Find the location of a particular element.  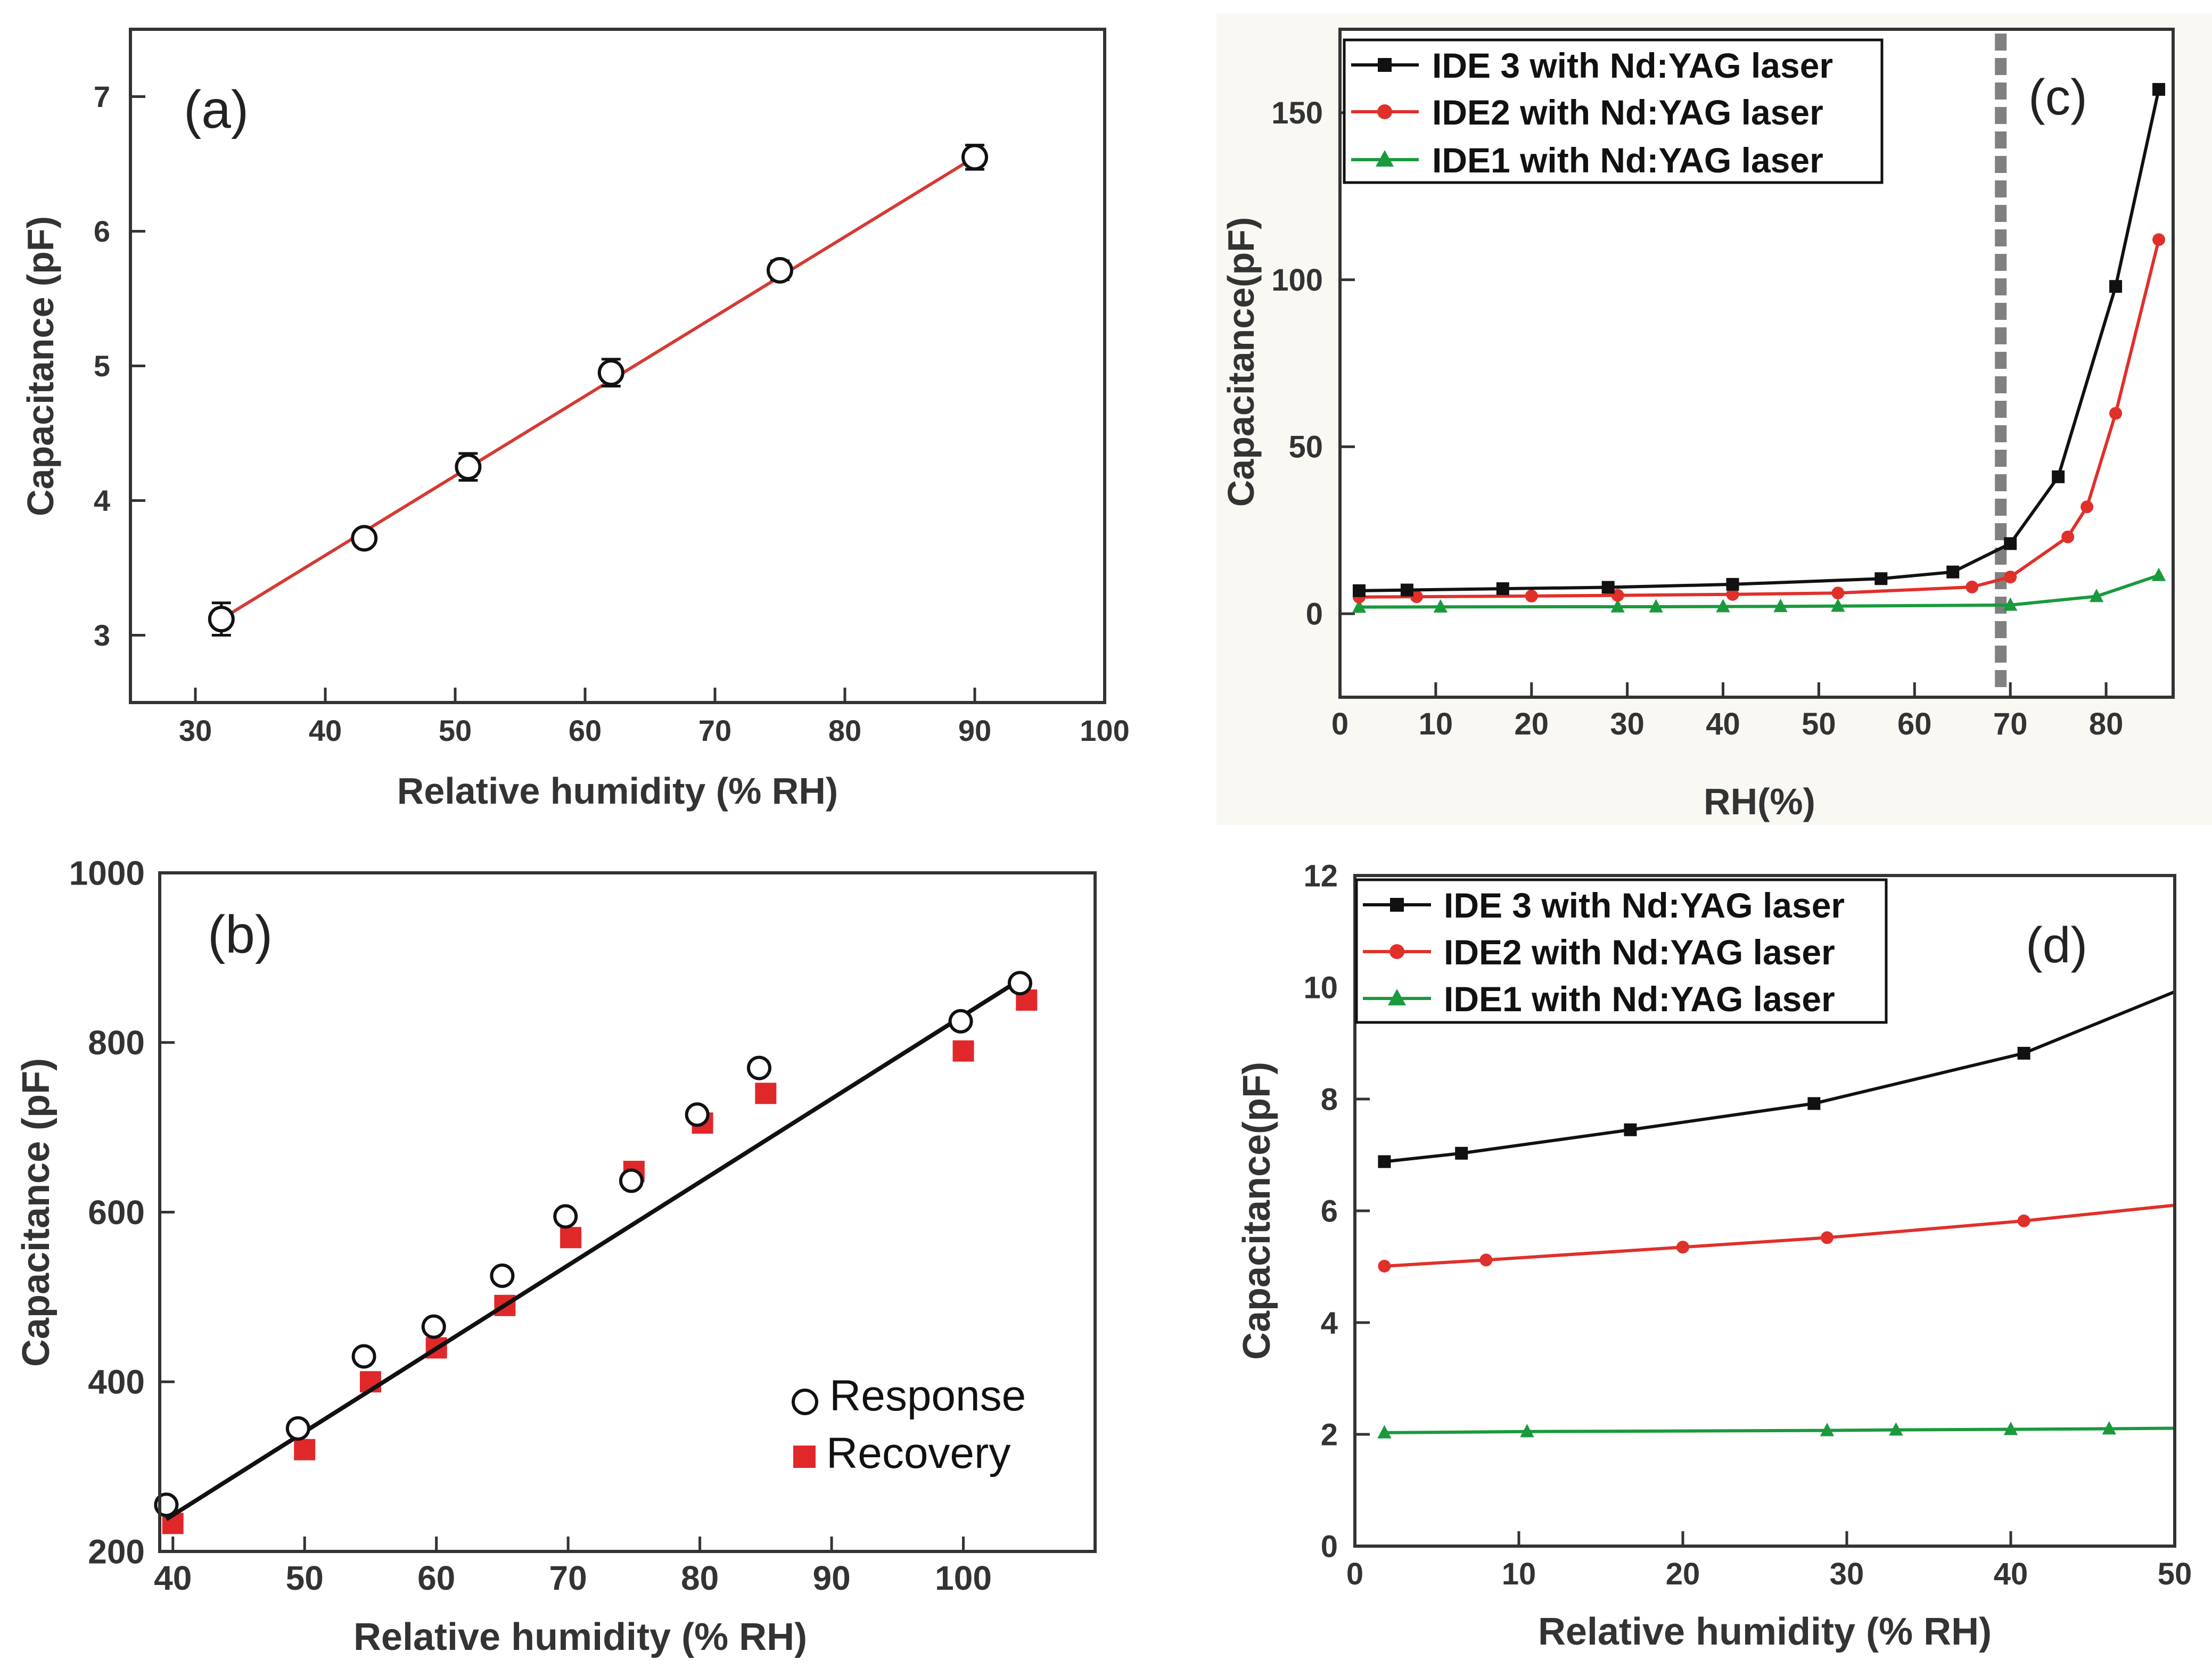

panel-c-x-tick-label: 70 is located at coordinates (2011, 724).